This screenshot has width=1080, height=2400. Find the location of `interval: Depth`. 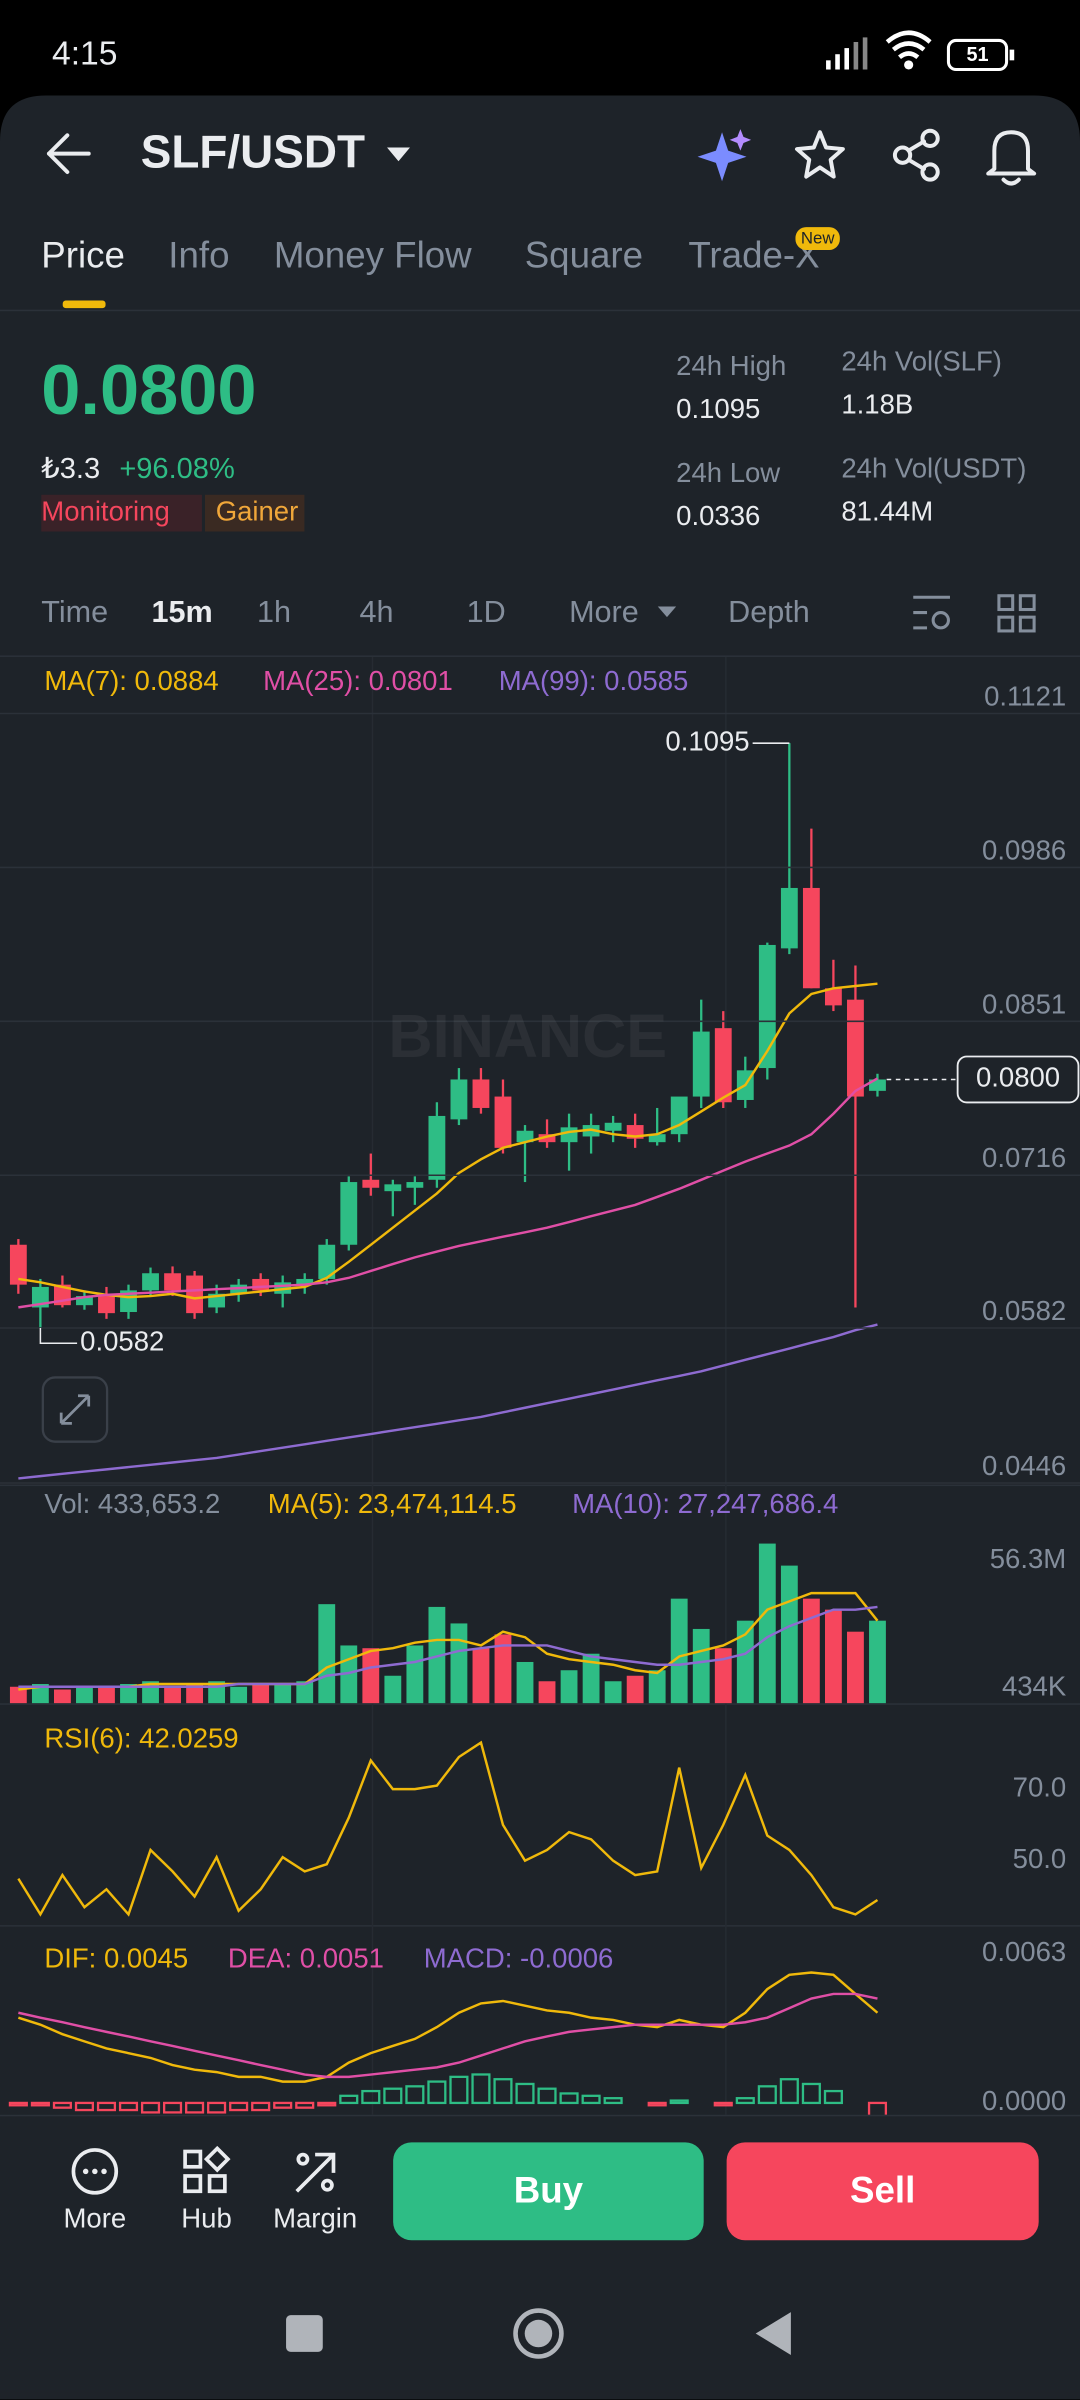

interval: Depth is located at coordinates (769, 612).